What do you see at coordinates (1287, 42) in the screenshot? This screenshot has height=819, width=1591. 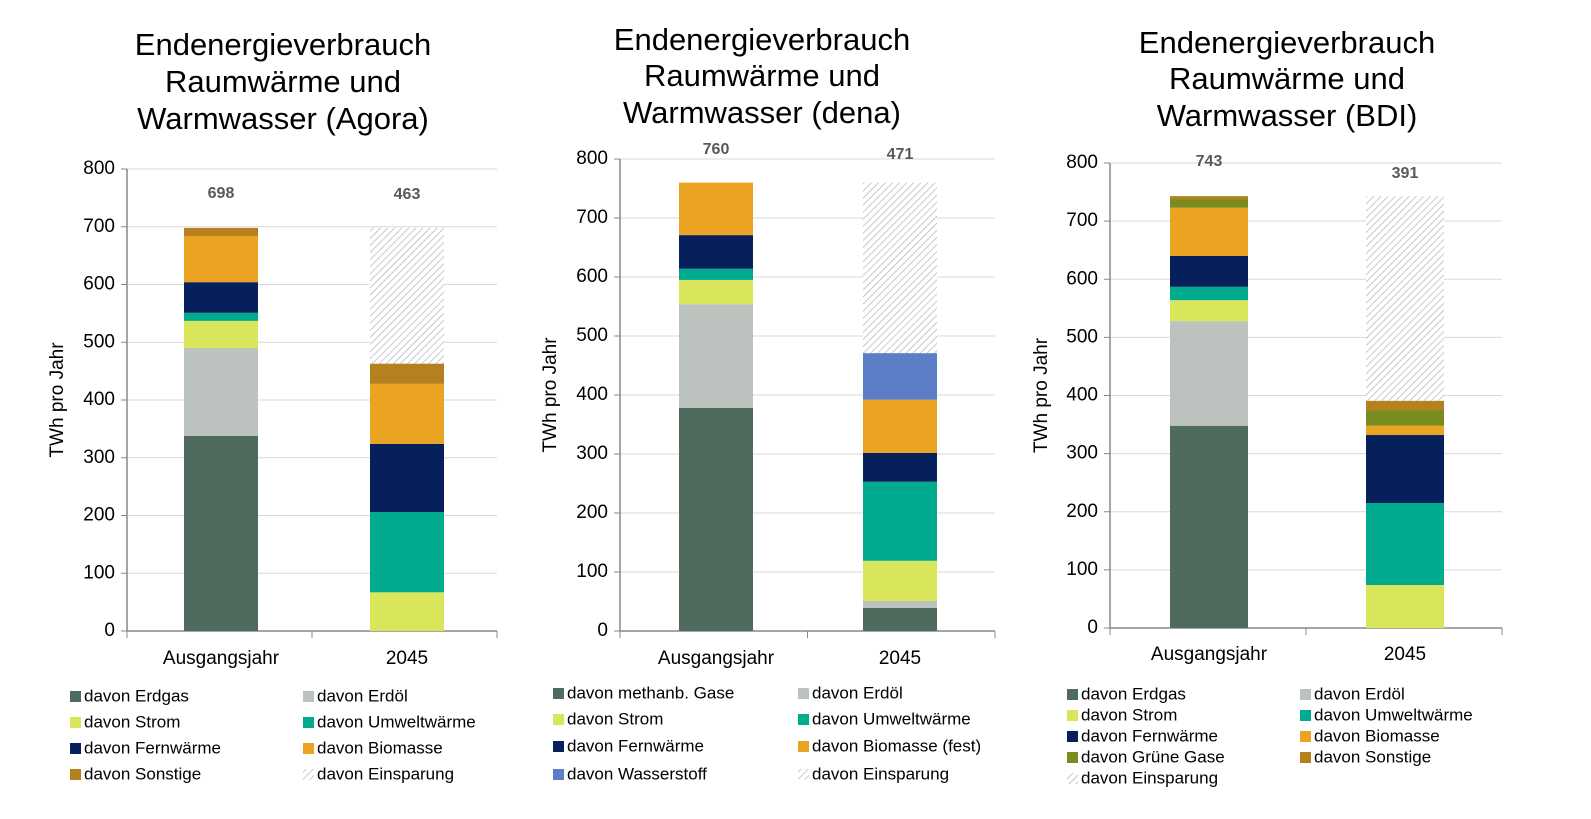 I see `chart-title: Endenergieverbrauch` at bounding box center [1287, 42].